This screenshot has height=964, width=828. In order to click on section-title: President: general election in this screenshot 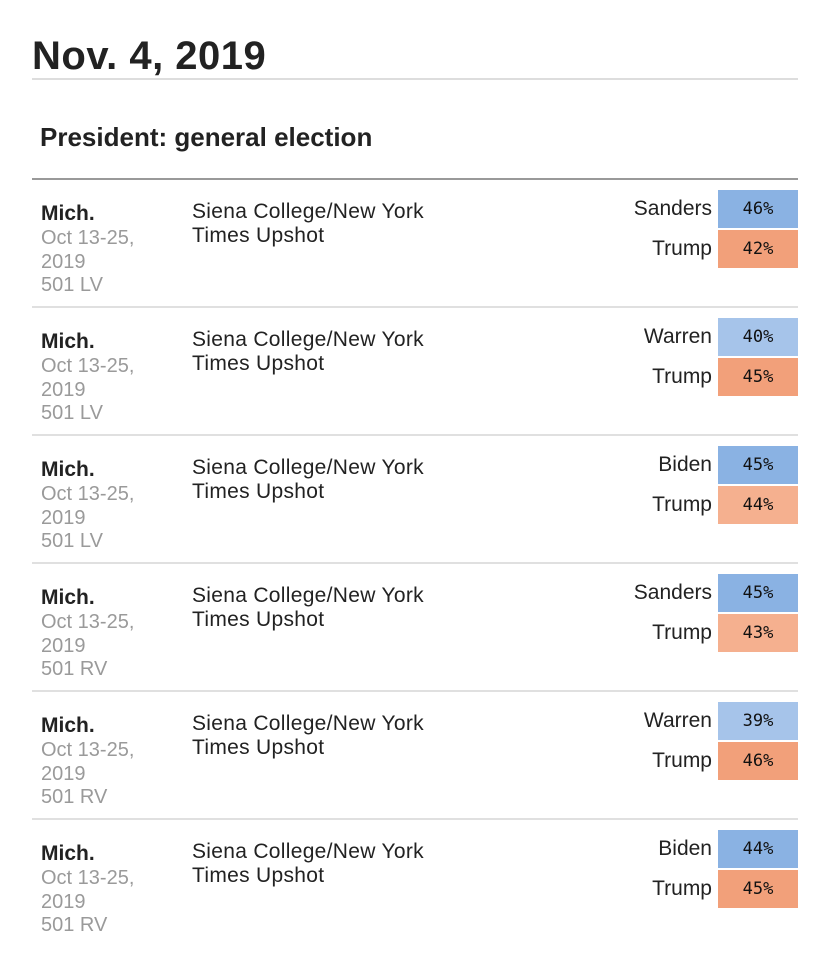, I will do `click(206, 137)`.